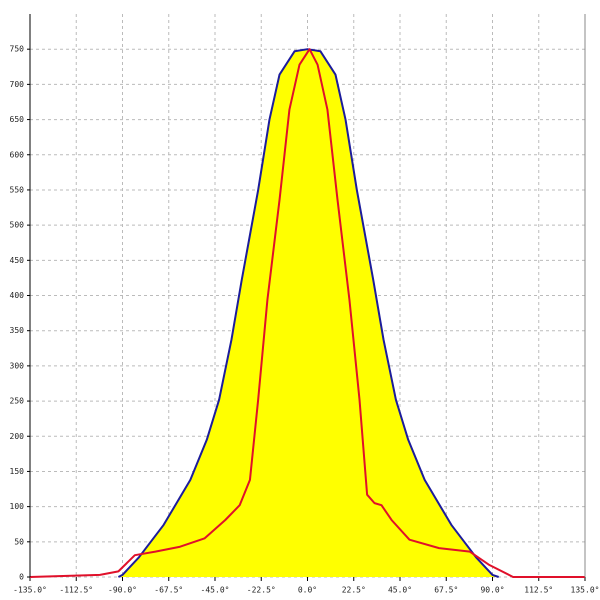 The width and height of the screenshot is (600, 600). I want to click on y-tick-label: 200, so click(17, 436).